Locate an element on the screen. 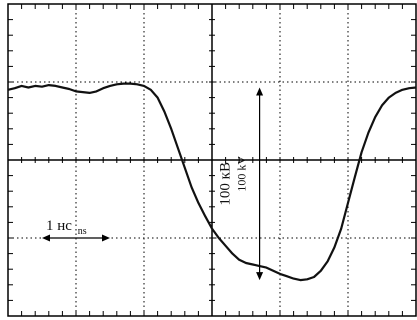 The image size is (417, 320). time-scale-annotation: 1 нс ns is located at coordinates (76, 230).